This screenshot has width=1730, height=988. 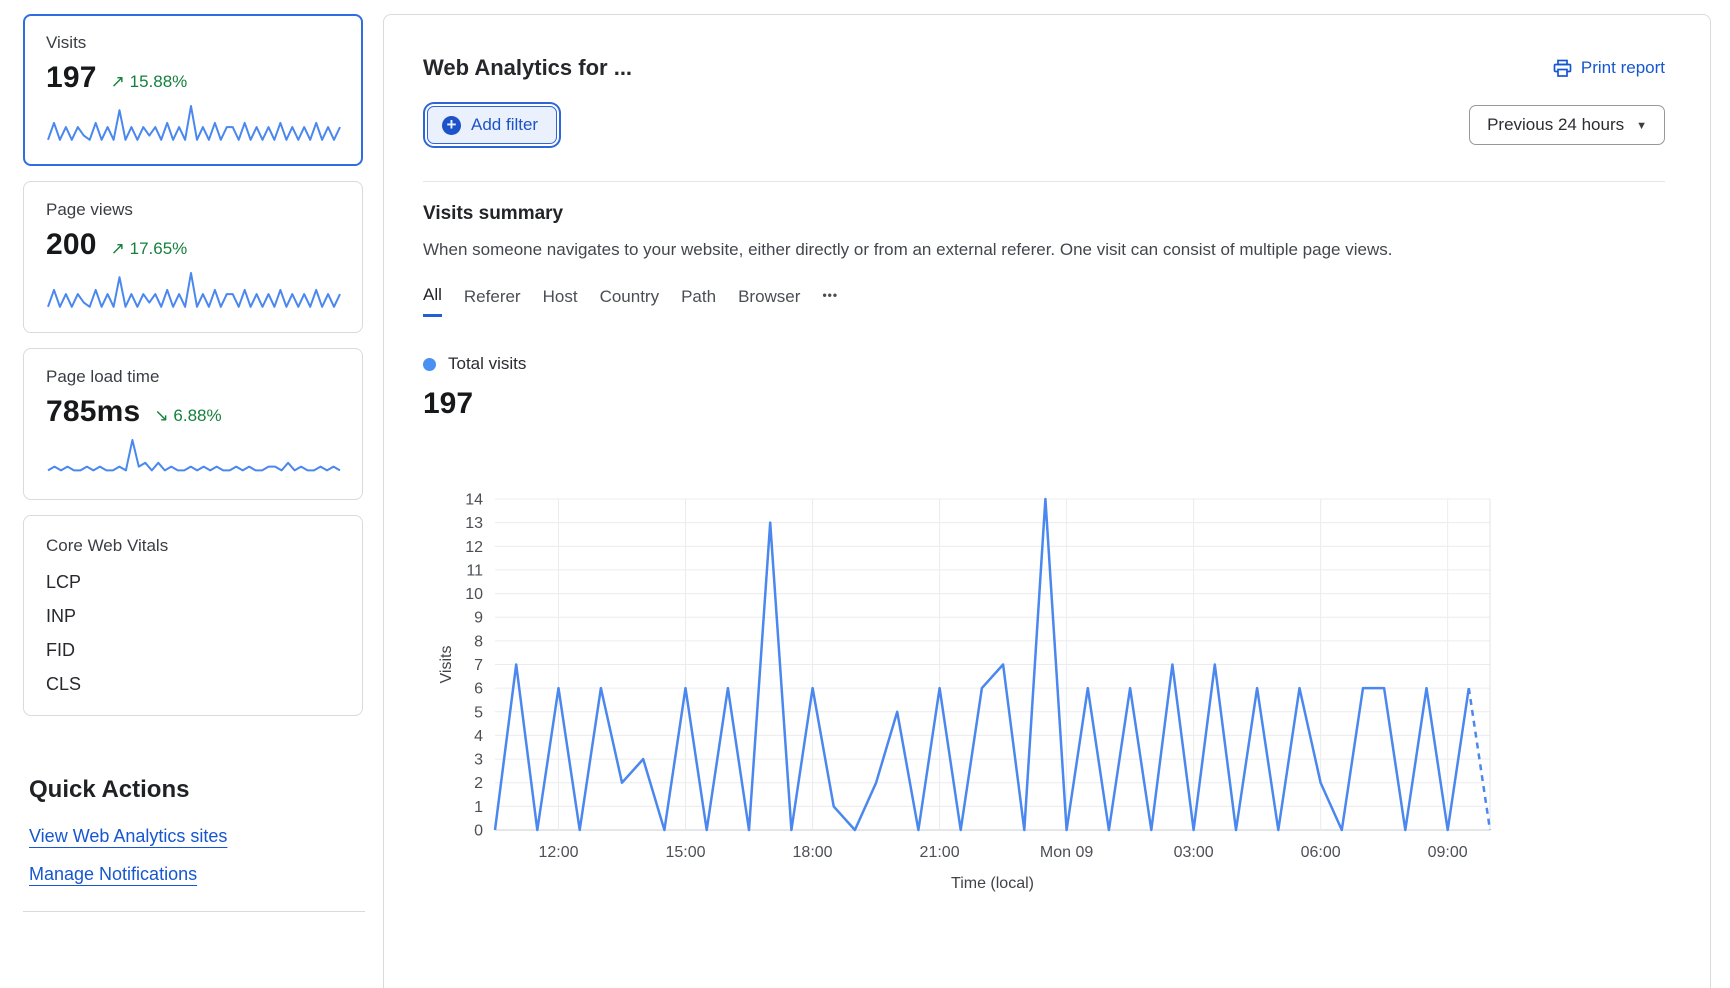 I want to click on svg-text: 11, so click(x=474, y=570).